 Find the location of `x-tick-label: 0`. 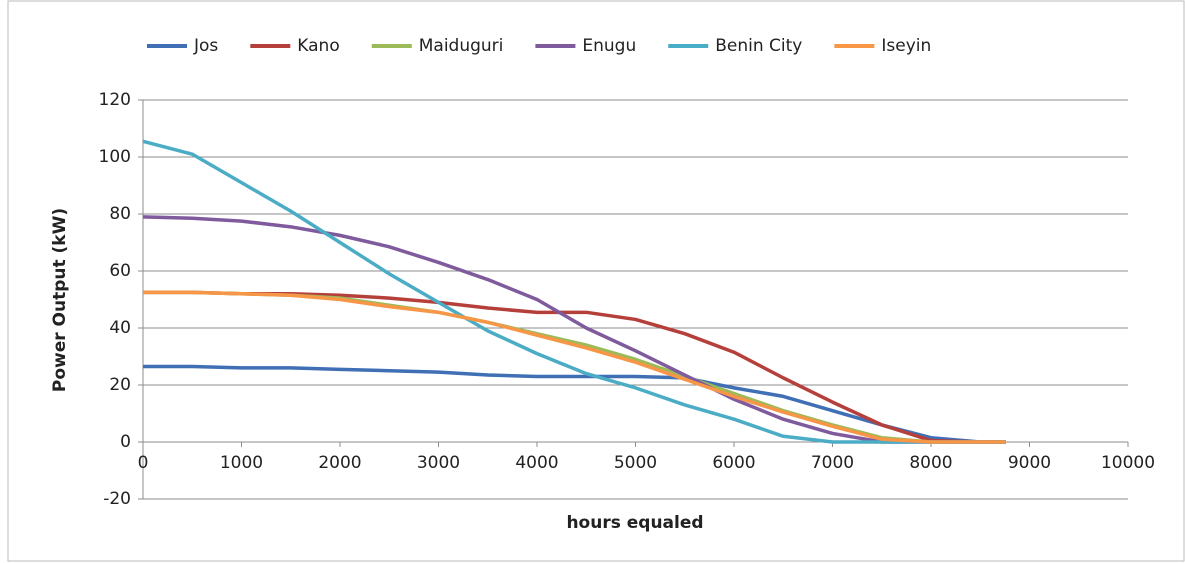

x-tick-label: 0 is located at coordinates (143, 463).